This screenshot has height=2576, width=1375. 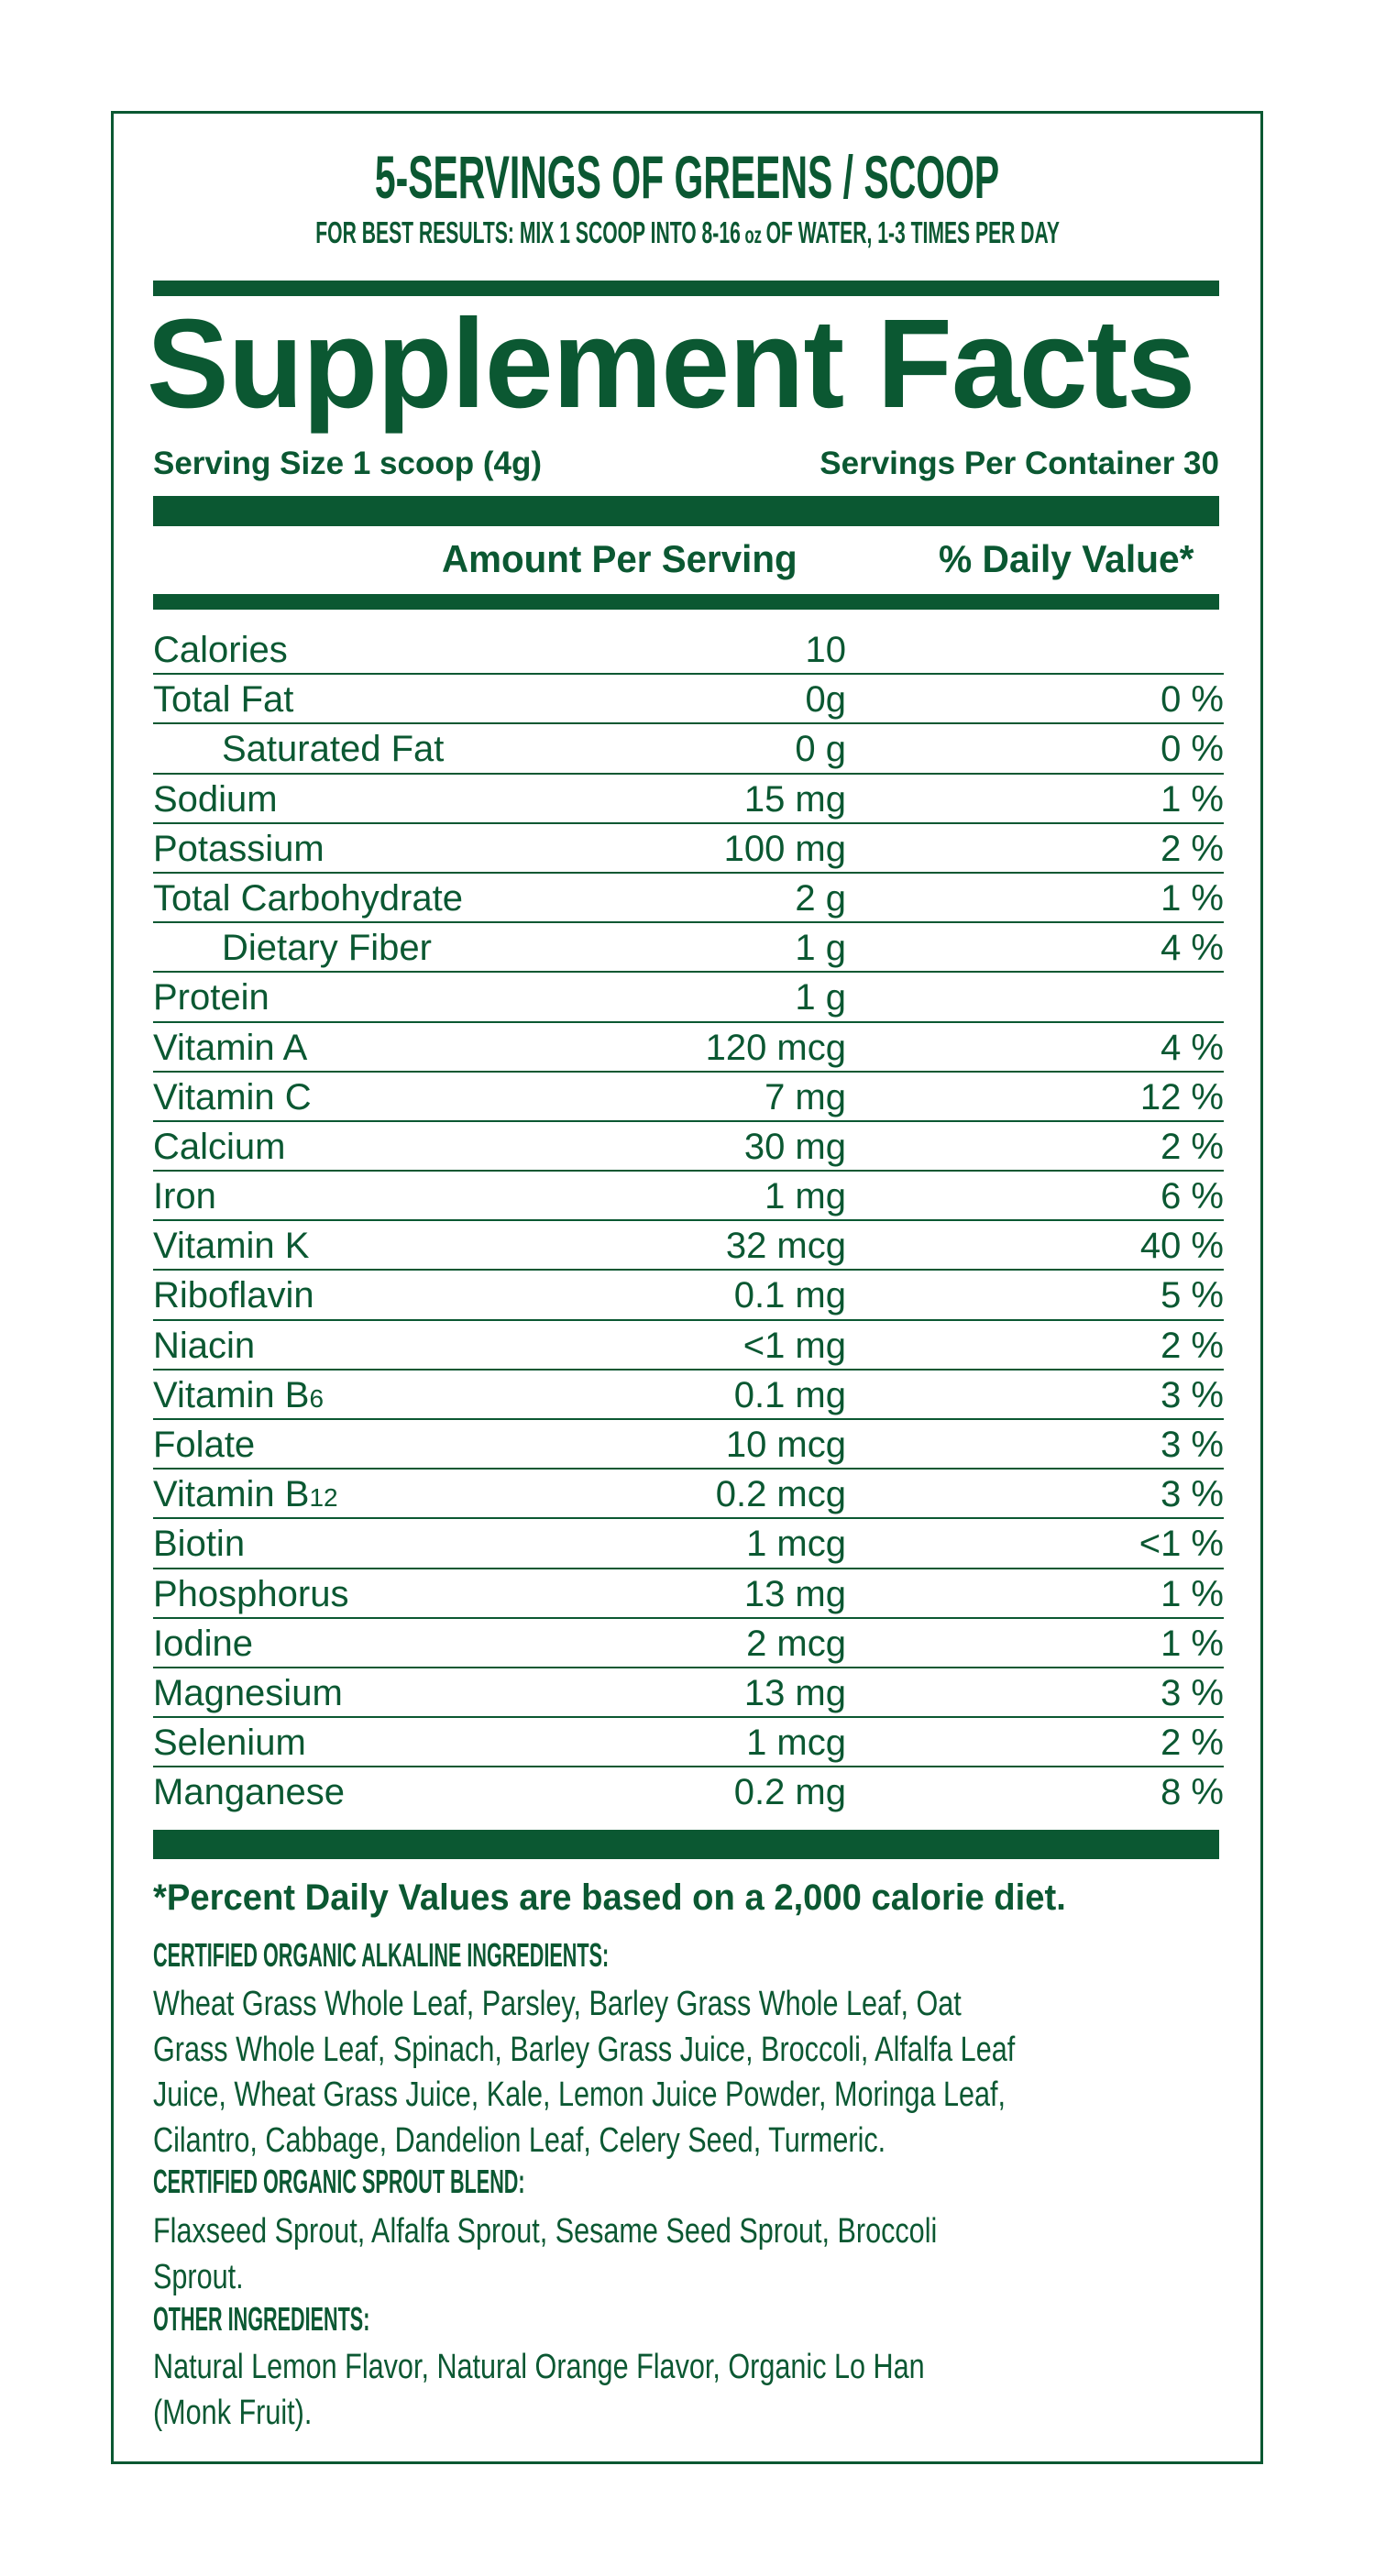 I want to click on nutrient-name: Vitamin K, so click(x=231, y=1246).